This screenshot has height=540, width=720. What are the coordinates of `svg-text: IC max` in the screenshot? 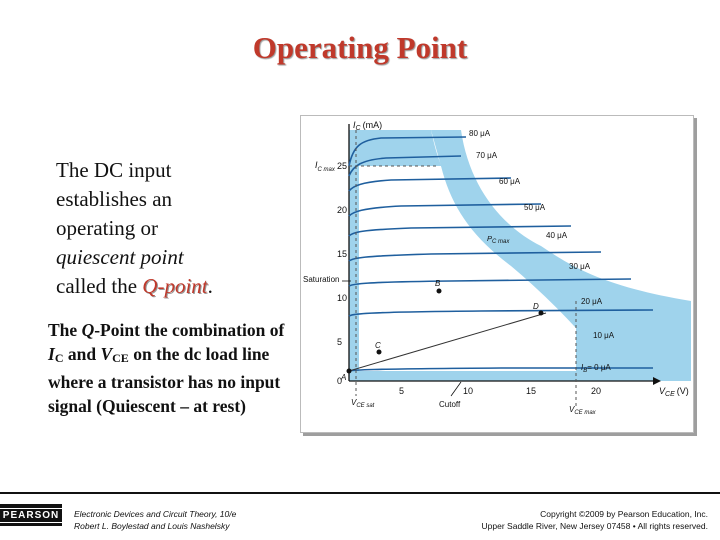 It's located at (325, 166).